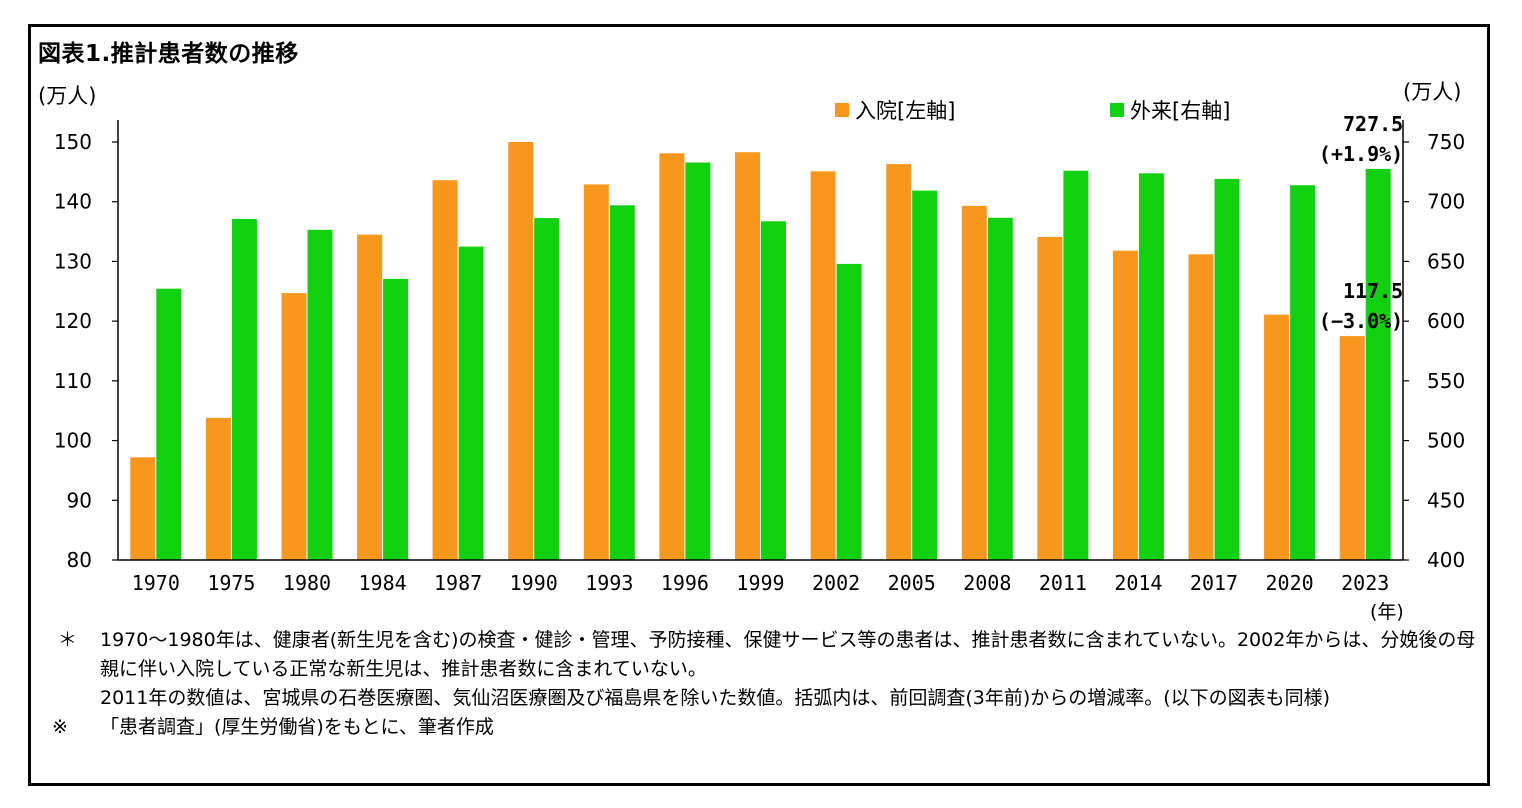 The height and width of the screenshot is (808, 1522). Describe the element at coordinates (73, 381) in the screenshot. I see `left-tick-label: 110` at that location.